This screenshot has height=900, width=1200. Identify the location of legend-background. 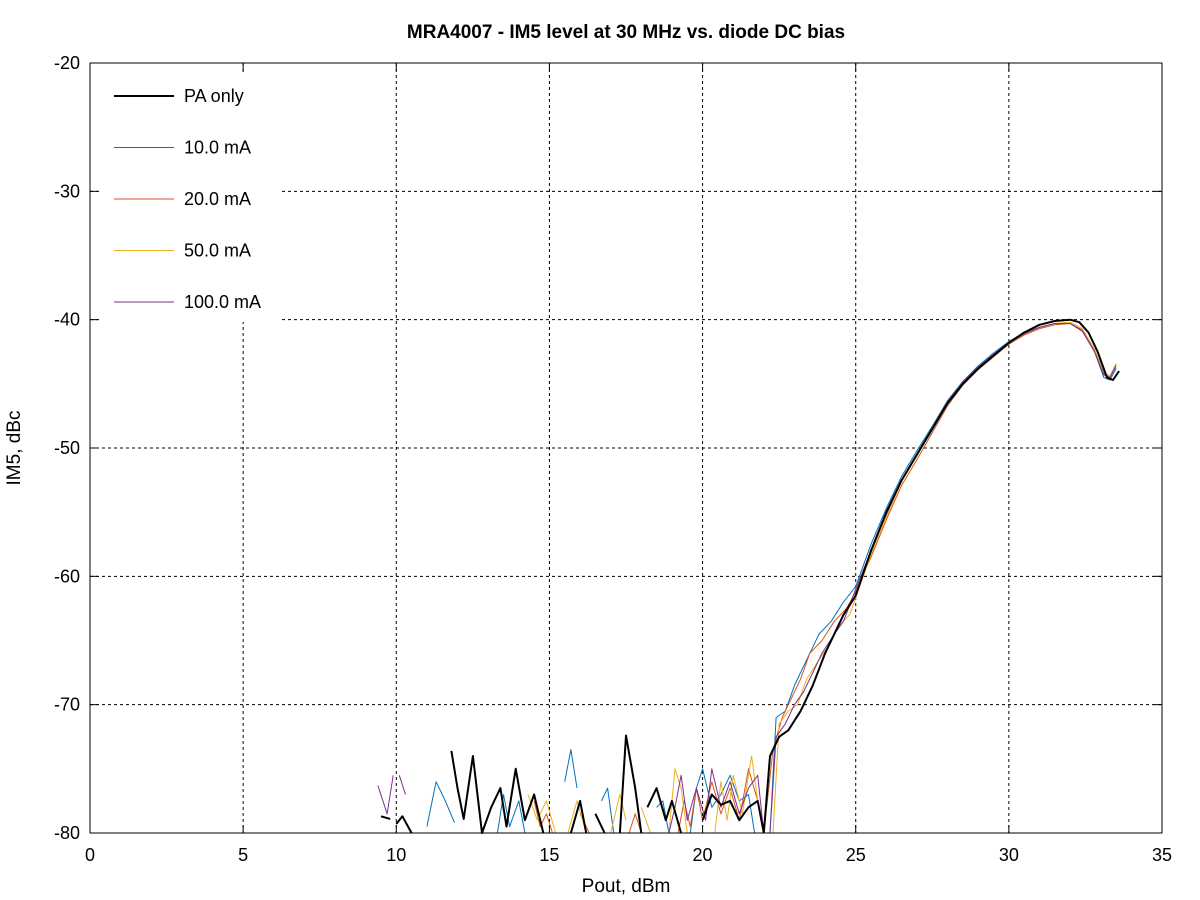
(191, 197).